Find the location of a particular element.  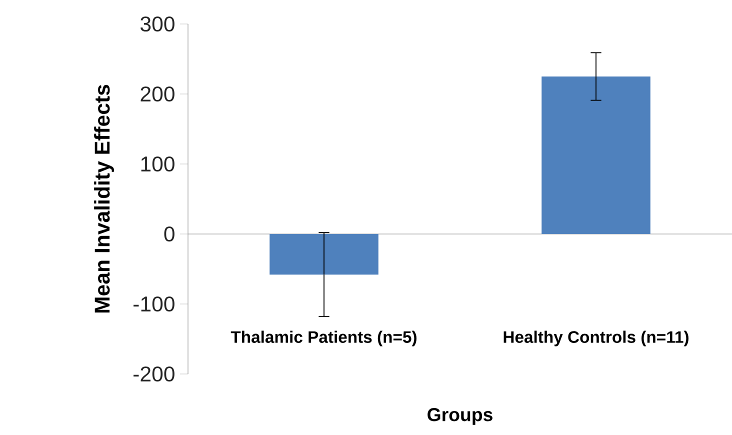

y-tick-label: -100 is located at coordinates (154, 304).